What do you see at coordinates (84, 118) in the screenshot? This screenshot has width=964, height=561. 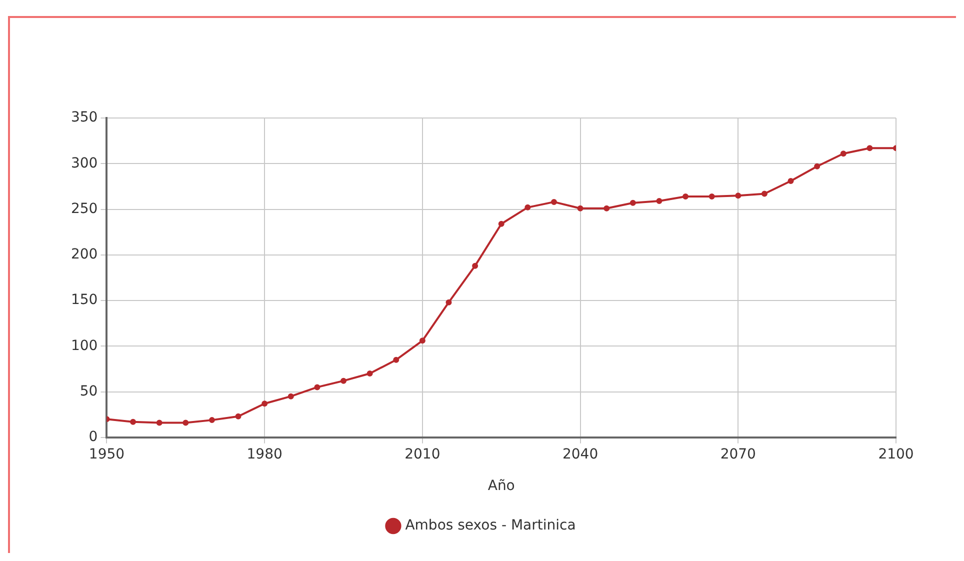 I see `y-tick-label: 350` at bounding box center [84, 118].